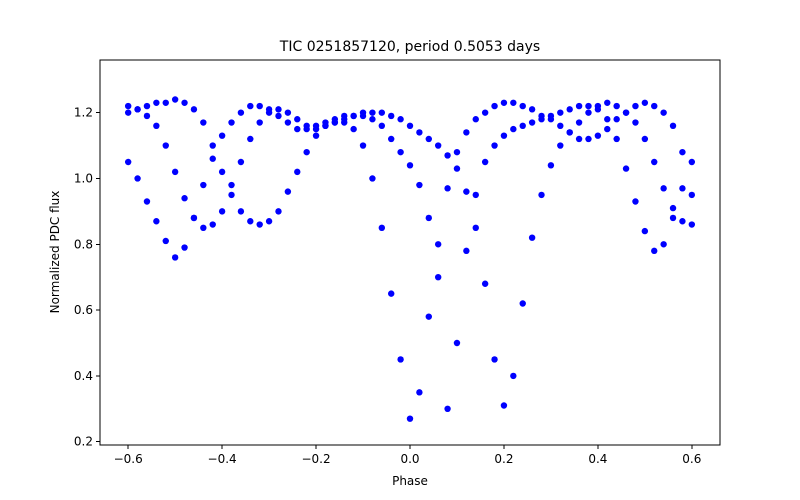  What do you see at coordinates (83, 178) in the screenshot?
I see `y-tick-label: 1.0` at bounding box center [83, 178].